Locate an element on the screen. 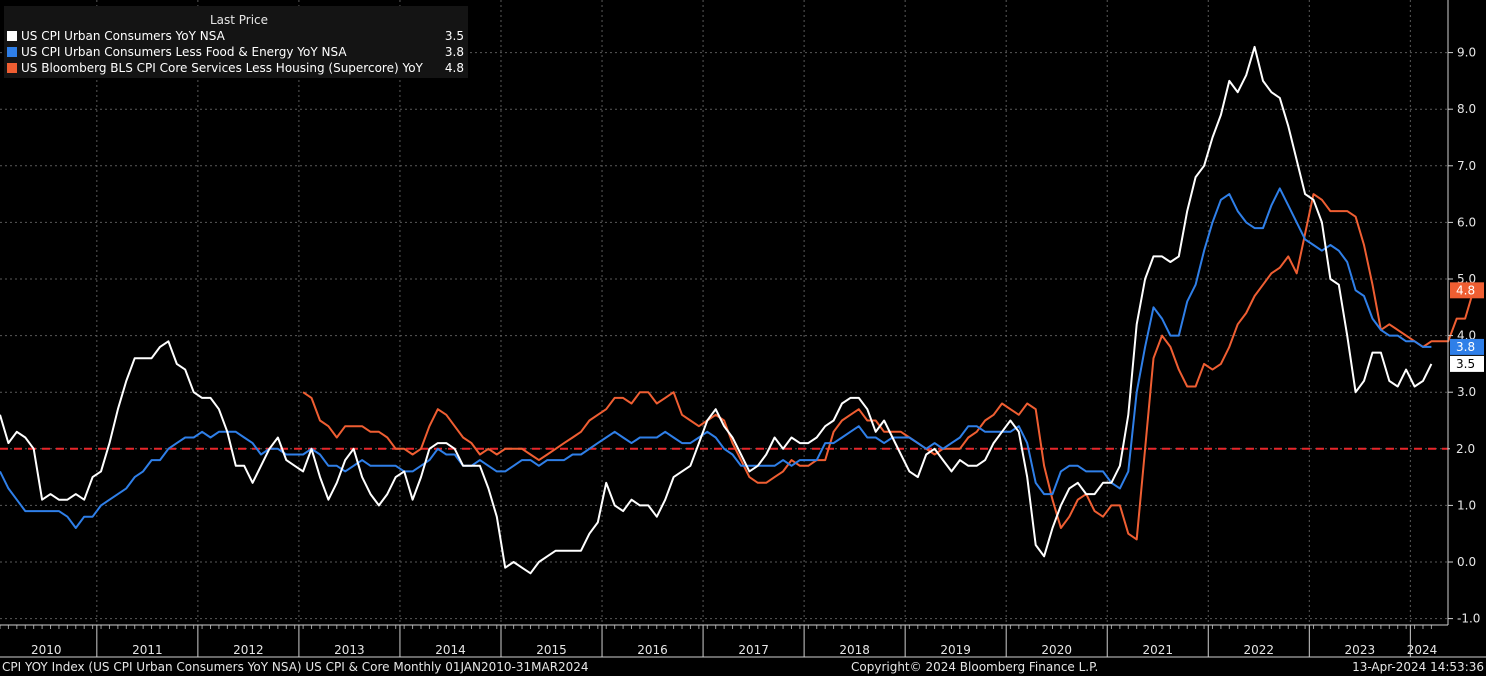 The height and width of the screenshot is (676, 1486). last-tag-bg-core is located at coordinates (1467, 346).